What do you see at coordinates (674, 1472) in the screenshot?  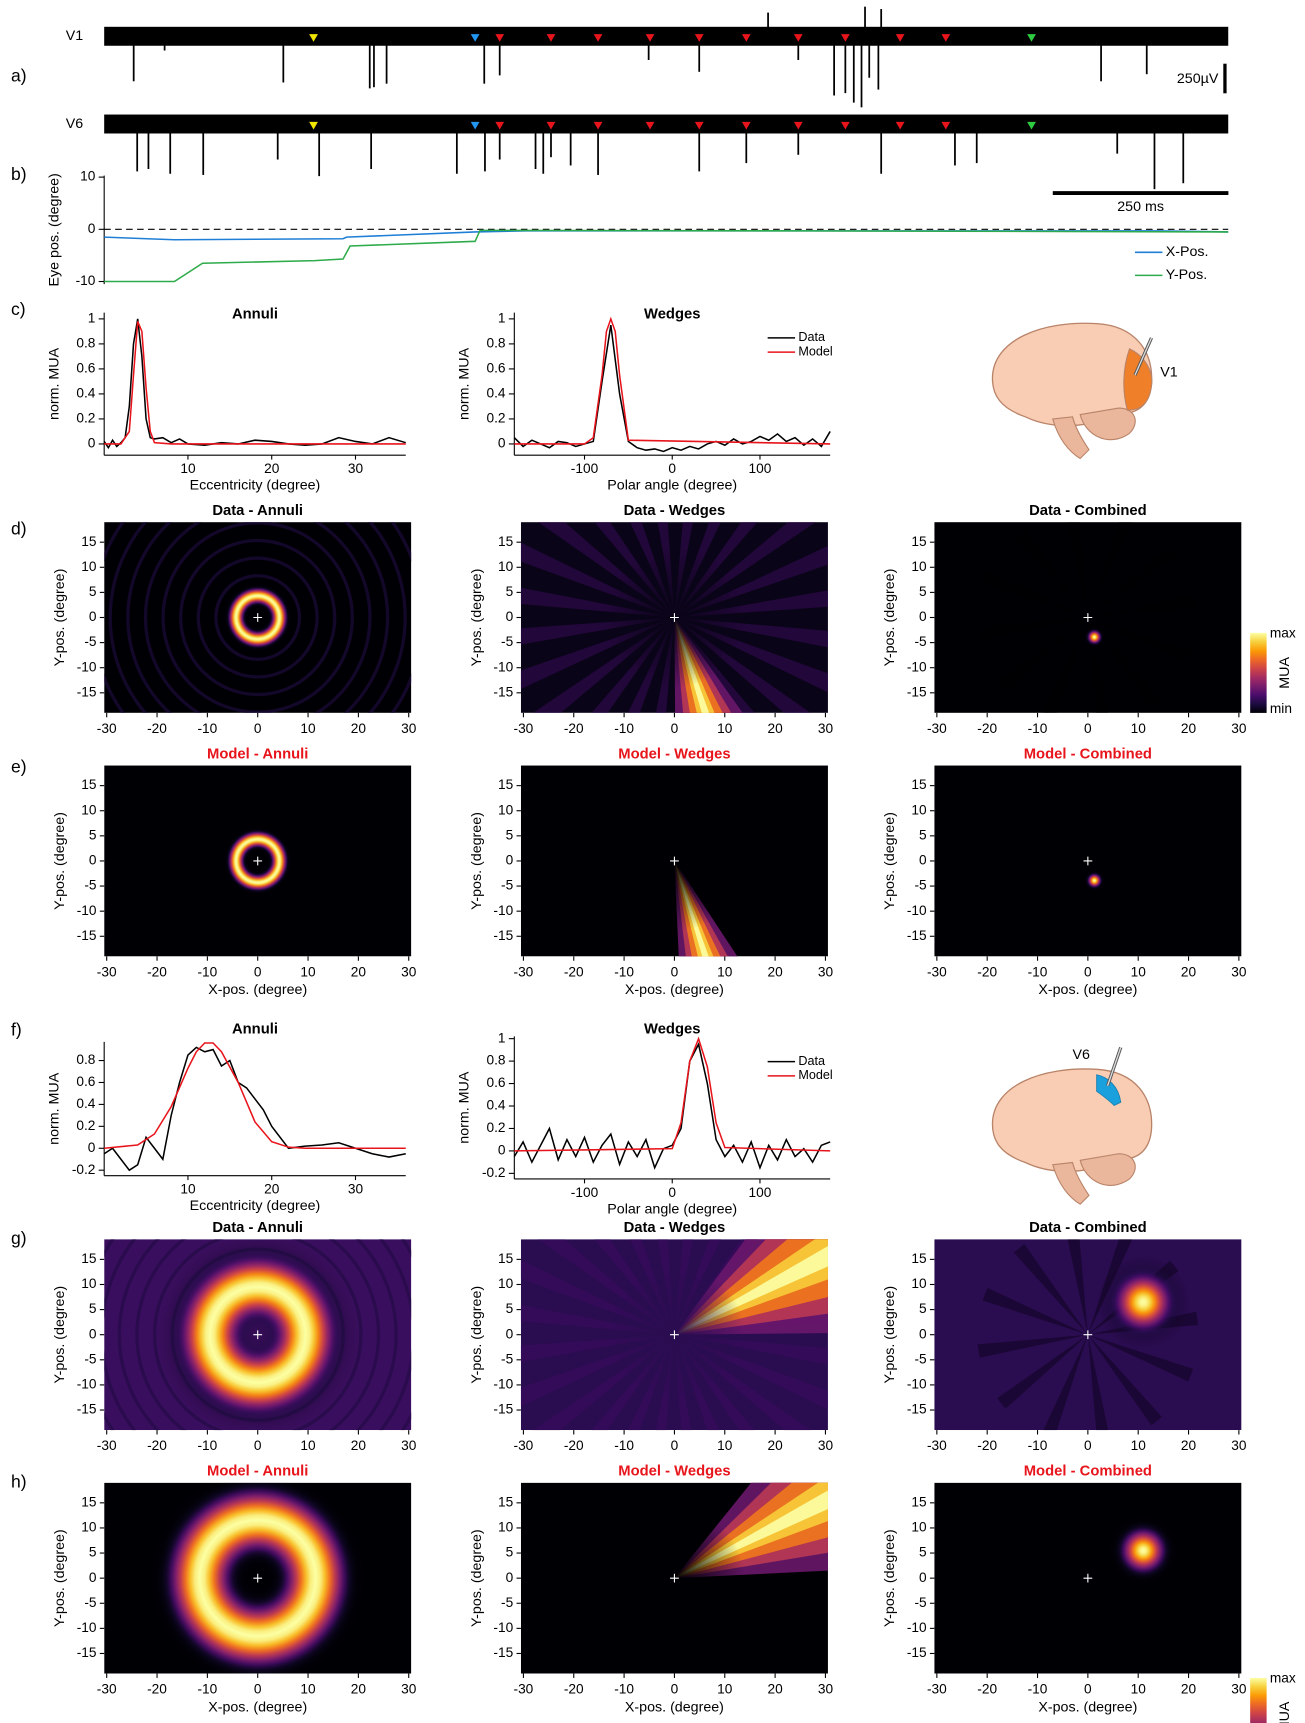 I see `chart-title: Model - Wedges` at bounding box center [674, 1472].